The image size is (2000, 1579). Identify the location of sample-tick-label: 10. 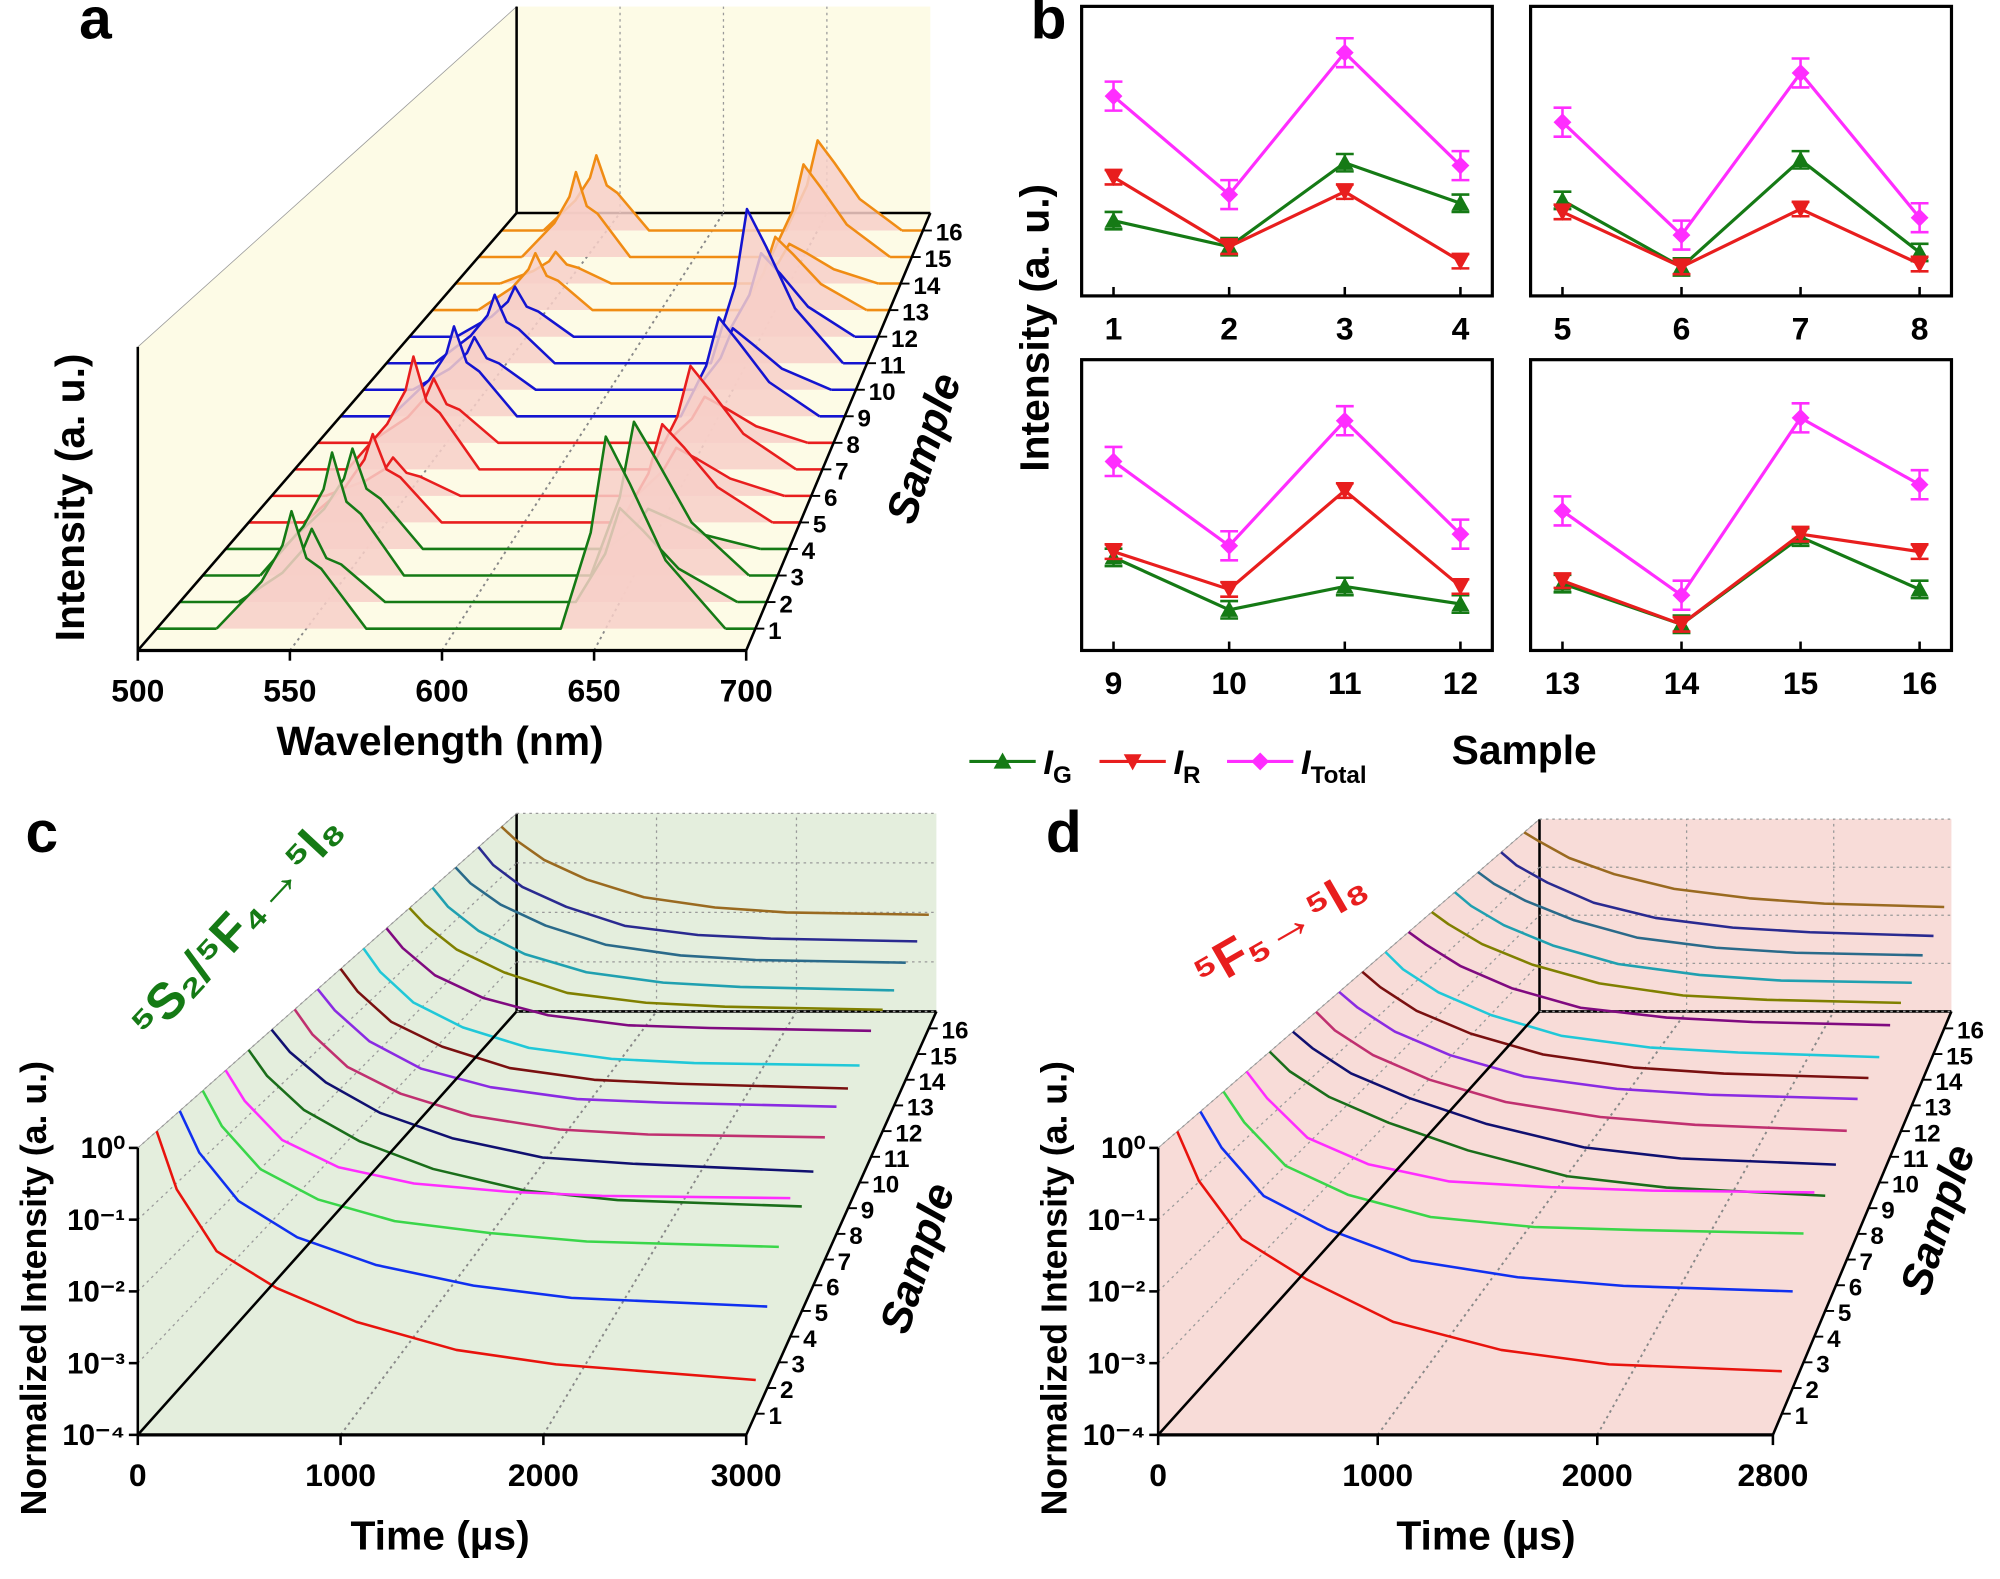
(1905, 1185).